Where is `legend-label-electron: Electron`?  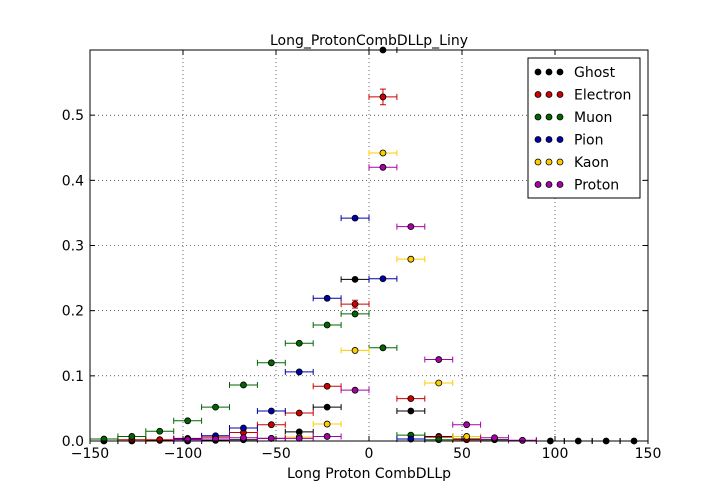 legend-label-electron: Electron is located at coordinates (602, 96).